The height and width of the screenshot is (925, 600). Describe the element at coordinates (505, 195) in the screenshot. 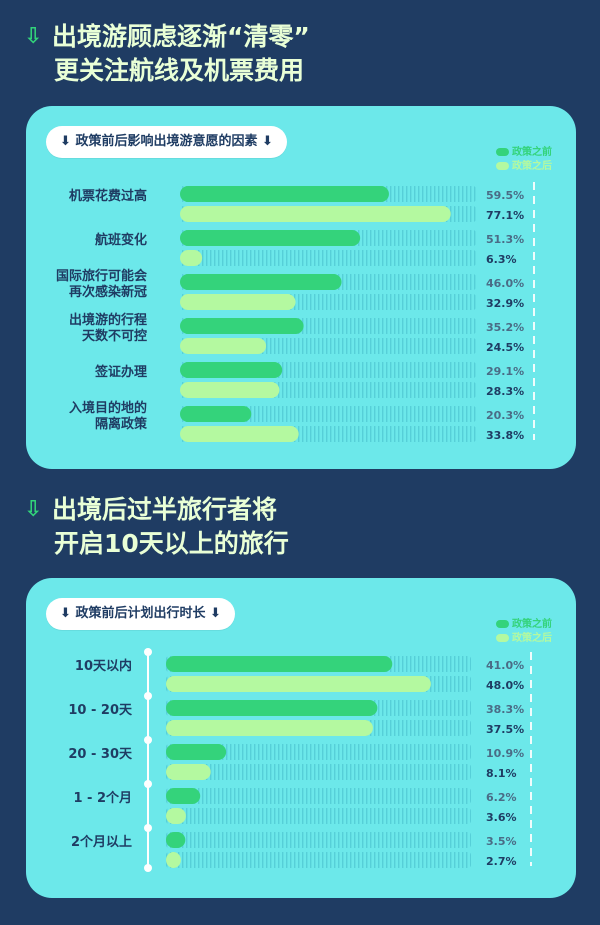

I see `value-label-before: 59.5%` at that location.